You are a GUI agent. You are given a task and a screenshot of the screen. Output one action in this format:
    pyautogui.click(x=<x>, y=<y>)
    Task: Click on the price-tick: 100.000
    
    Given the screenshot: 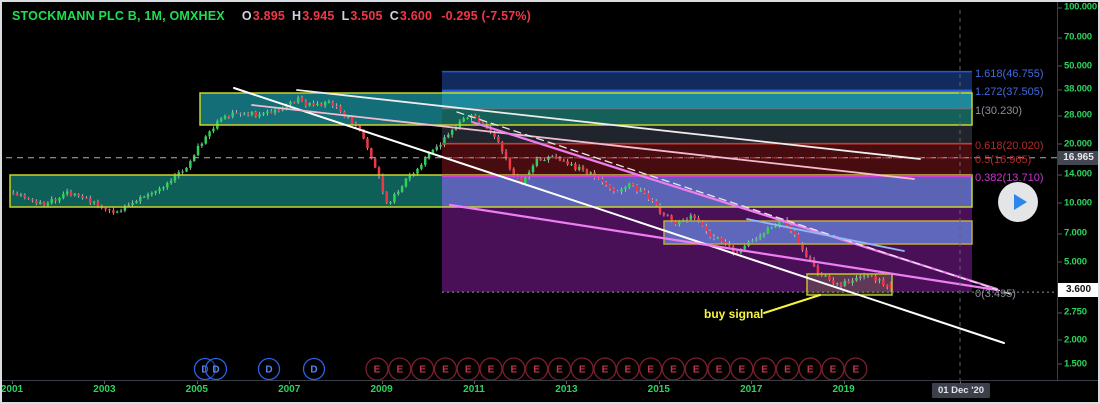 What is the action you would take?
    pyautogui.click(x=1077, y=7)
    